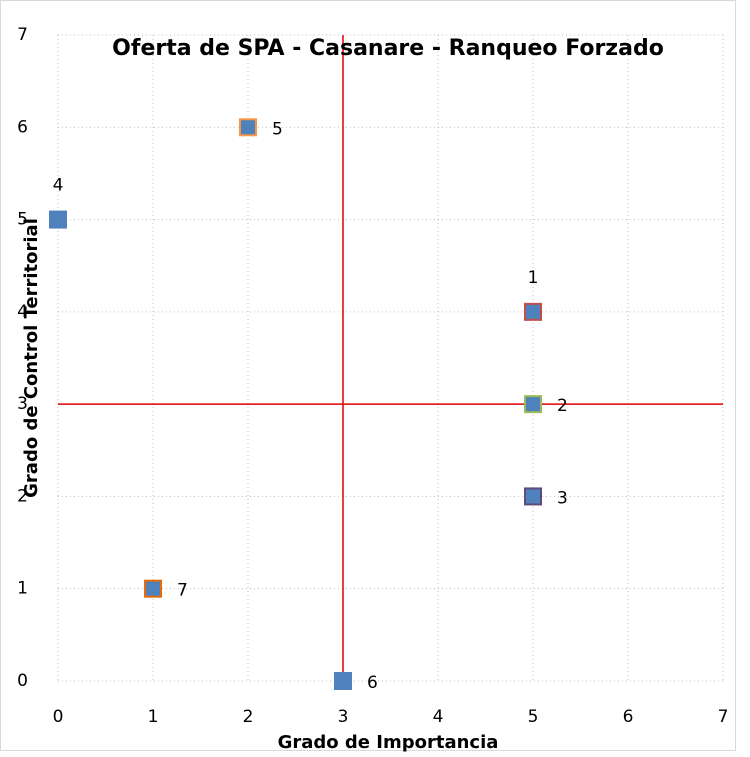  I want to click on y-tick-label: 0, so click(22, 681).